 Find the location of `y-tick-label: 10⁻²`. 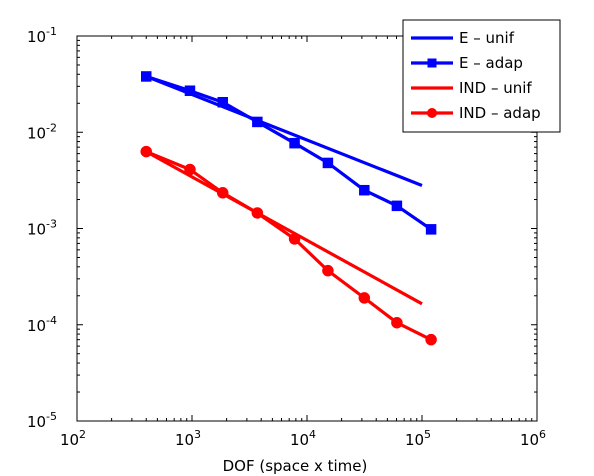

y-tick-label: 10⁻² is located at coordinates (42, 131).